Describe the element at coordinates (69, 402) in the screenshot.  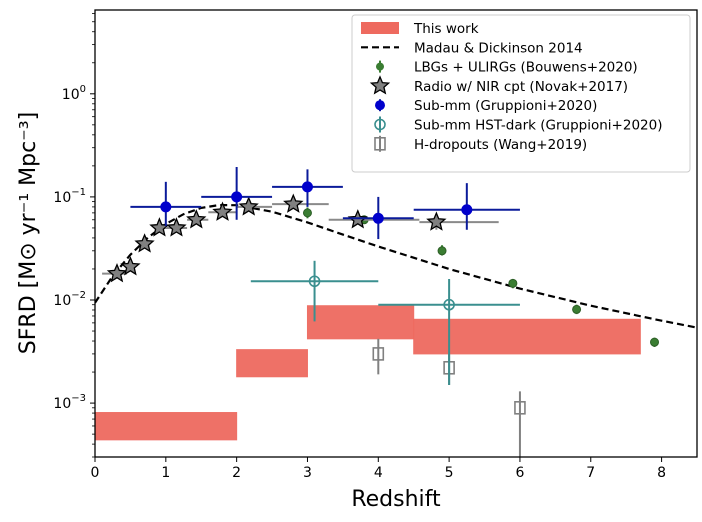
I see `y-tick-label: 10⁻³` at that location.